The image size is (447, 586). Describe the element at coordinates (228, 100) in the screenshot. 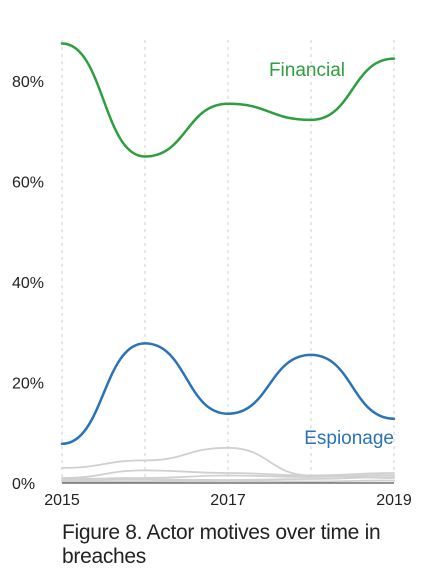

I see `series-line-financial` at that location.